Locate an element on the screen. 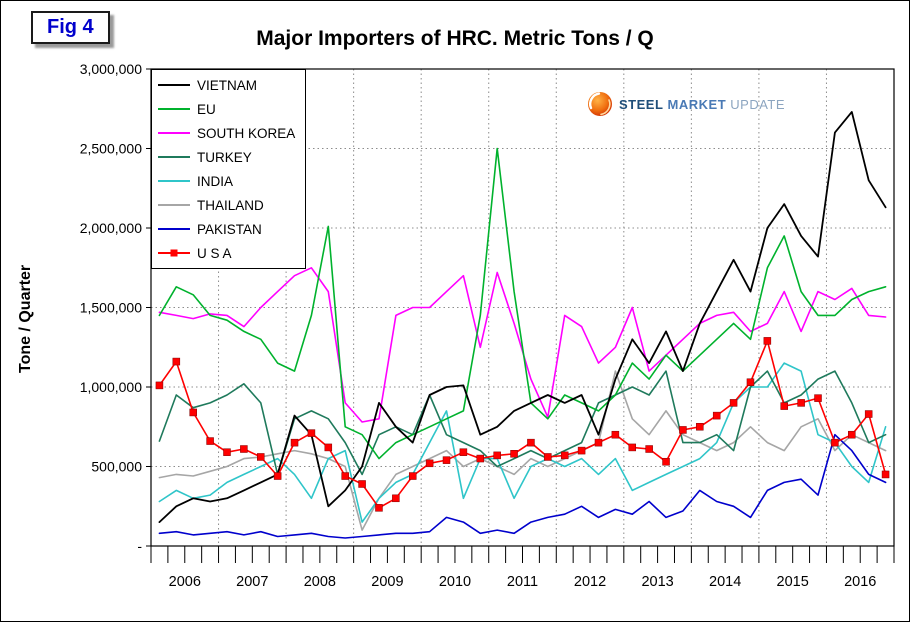 Image resolution: width=910 pixels, height=622 pixels. x-year-label: 2010 is located at coordinates (455, 582).